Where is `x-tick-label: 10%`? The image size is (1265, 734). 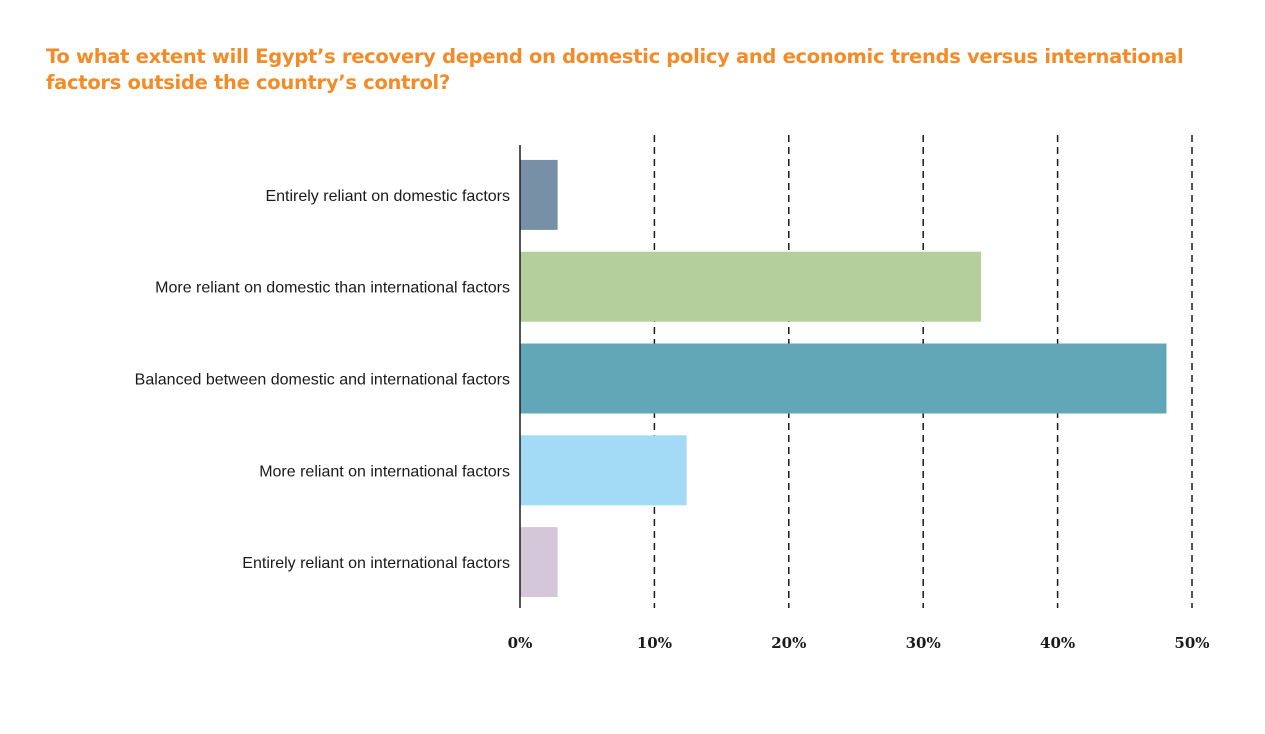 x-tick-label: 10% is located at coordinates (654, 643).